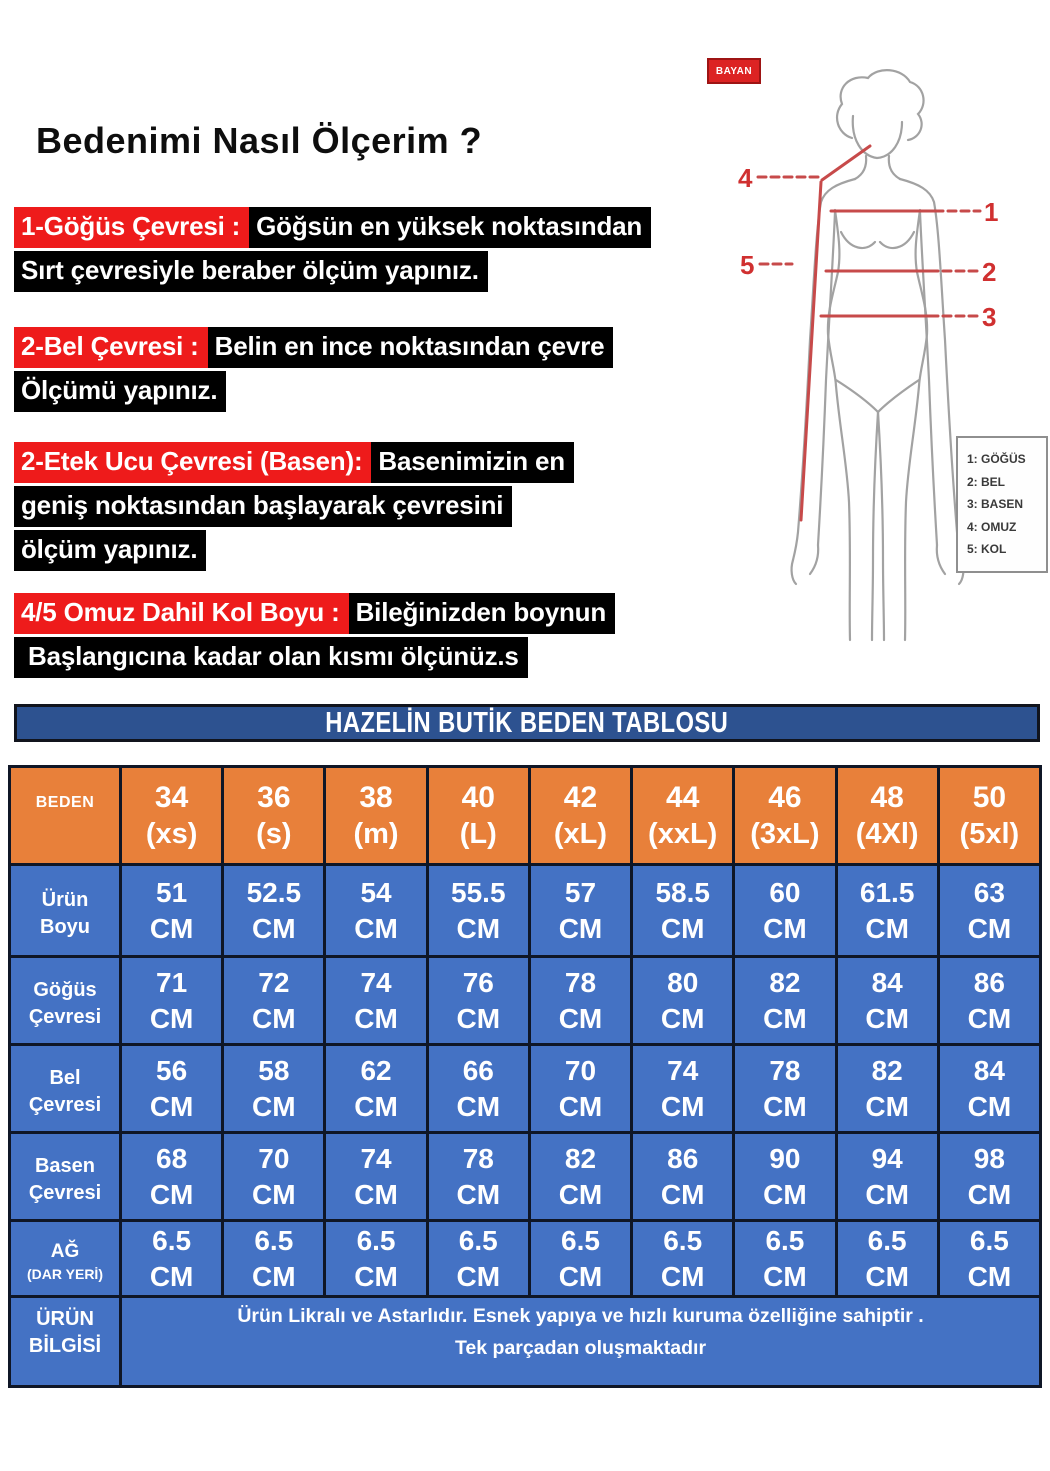 This screenshot has width=1050, height=1471. Describe the element at coordinates (274, 1176) in the screenshot. I see `measurement-cell: 70 CM` at that location.